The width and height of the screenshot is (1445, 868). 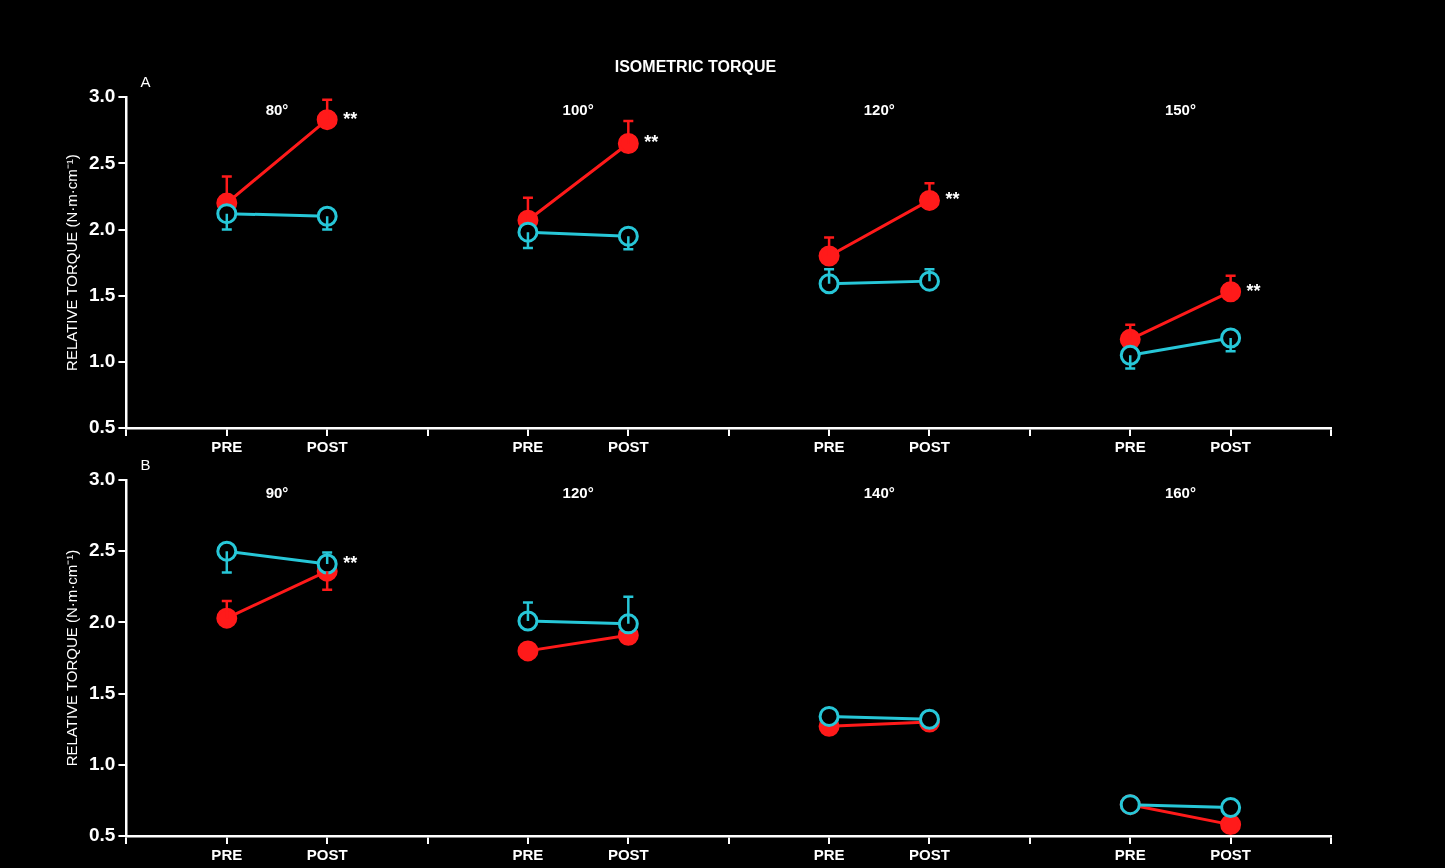 What do you see at coordinates (1180, 493) in the screenshot?
I see `annotation: 160°` at bounding box center [1180, 493].